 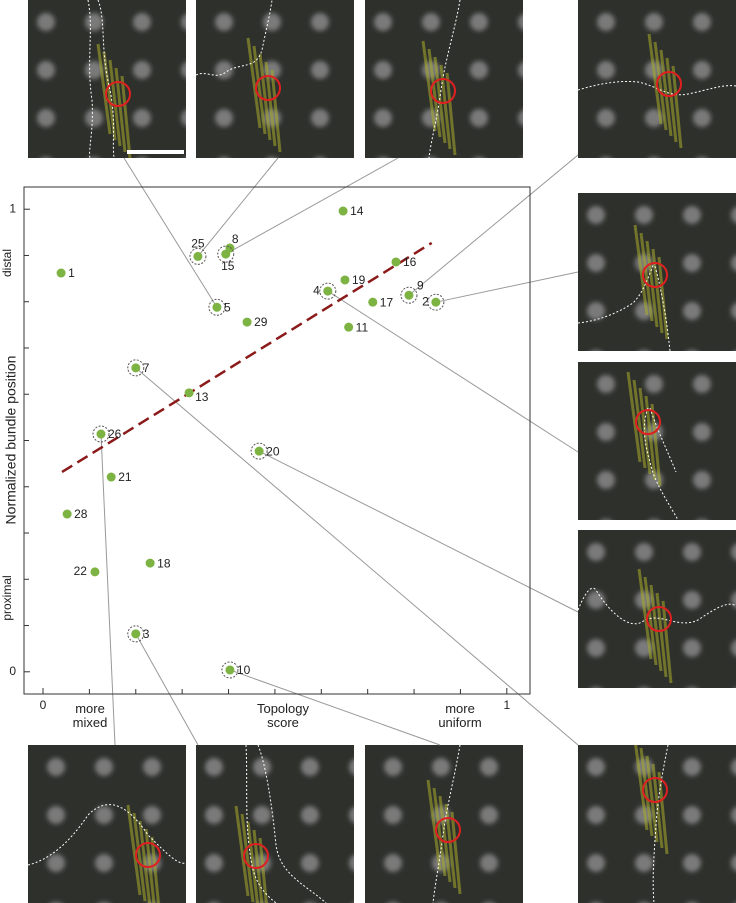 What do you see at coordinates (420, 285) in the screenshot?
I see `point-label: 9` at bounding box center [420, 285].